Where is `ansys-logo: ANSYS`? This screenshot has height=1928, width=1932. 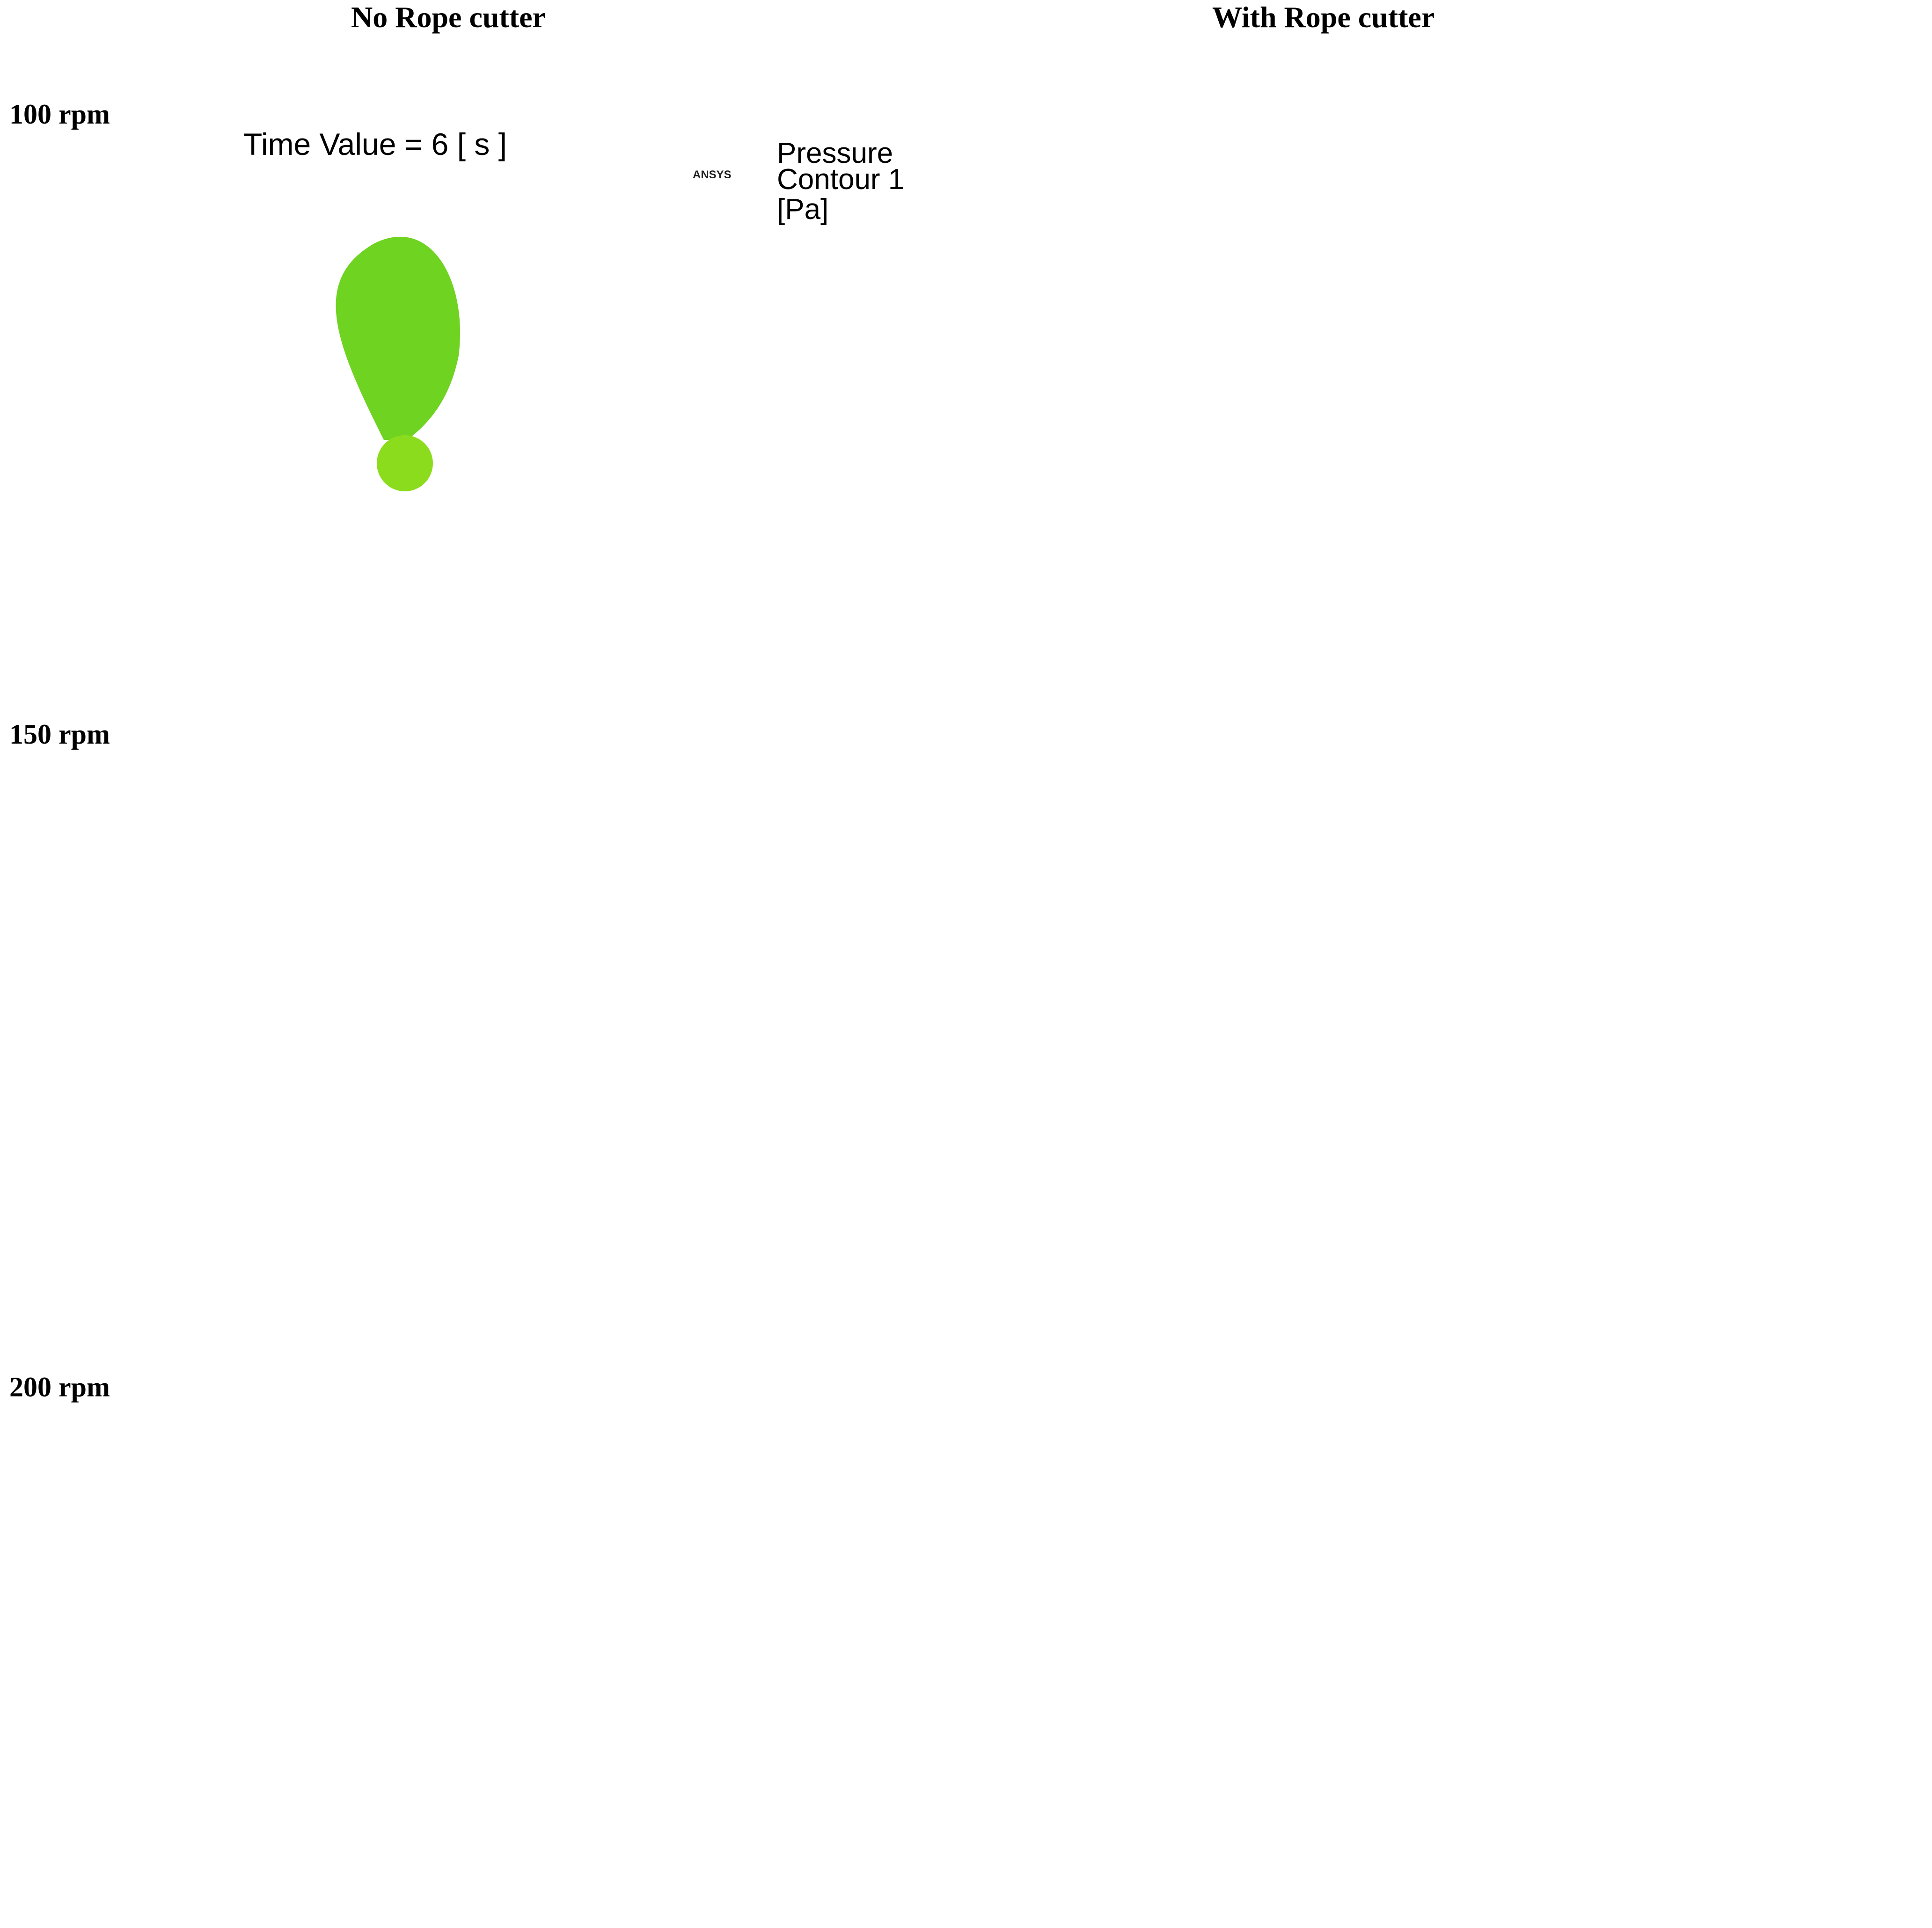 ansys-logo: ANSYS is located at coordinates (713, 174).